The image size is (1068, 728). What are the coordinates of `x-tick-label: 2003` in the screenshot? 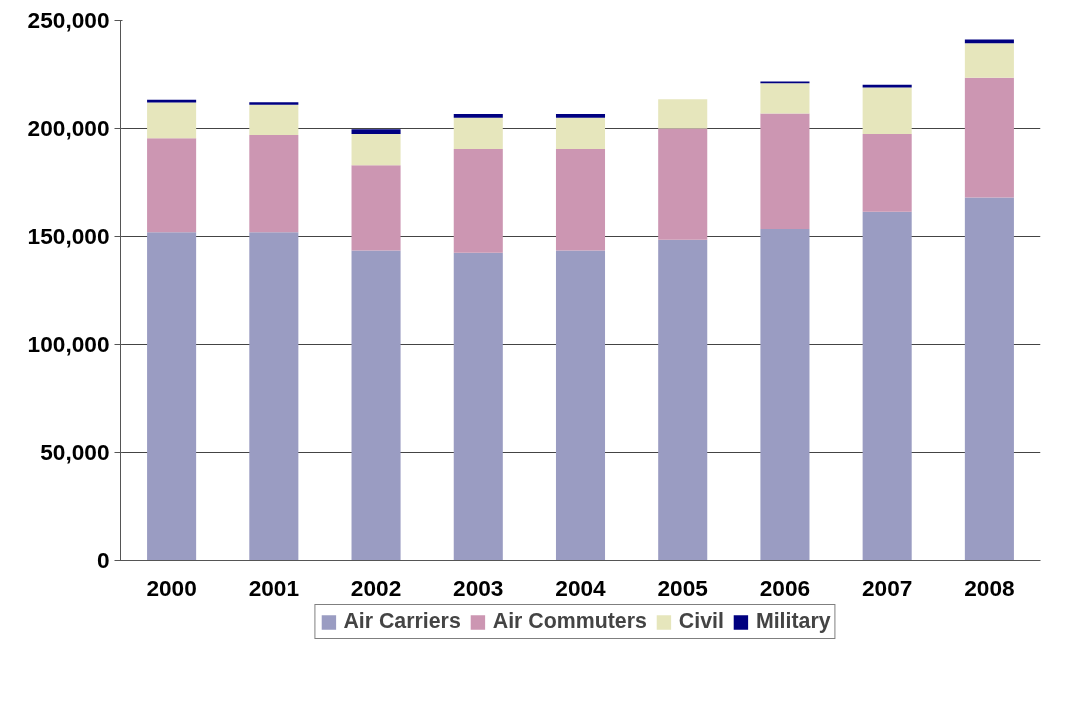 It's located at (478, 587).